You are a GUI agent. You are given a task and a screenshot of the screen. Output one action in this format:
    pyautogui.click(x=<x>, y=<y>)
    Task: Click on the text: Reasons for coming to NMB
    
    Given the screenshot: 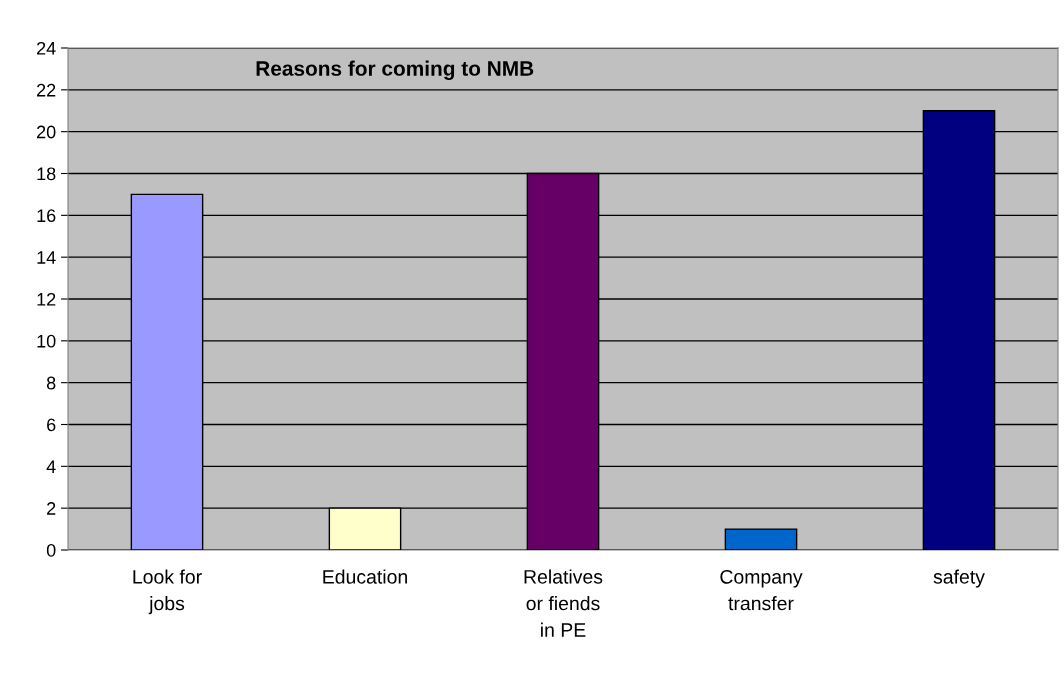 What is the action you would take?
    pyautogui.click(x=395, y=70)
    